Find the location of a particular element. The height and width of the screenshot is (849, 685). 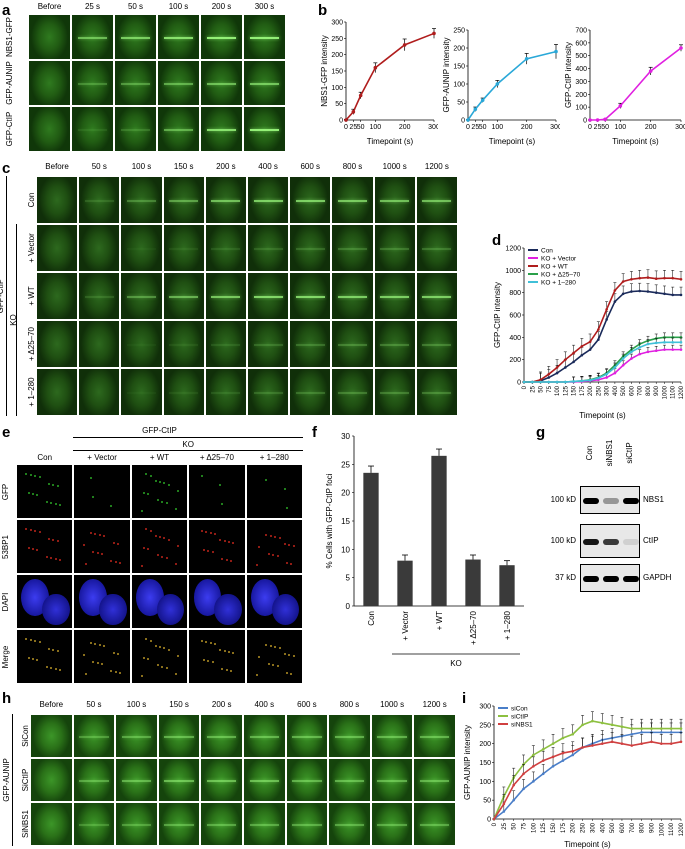

x-tick-label: 300 is located at coordinates (433, 127).